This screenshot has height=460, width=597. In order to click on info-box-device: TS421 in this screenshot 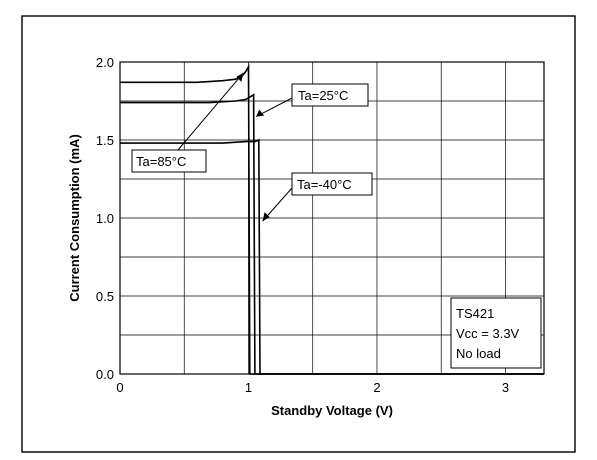, I will do `click(475, 313)`.